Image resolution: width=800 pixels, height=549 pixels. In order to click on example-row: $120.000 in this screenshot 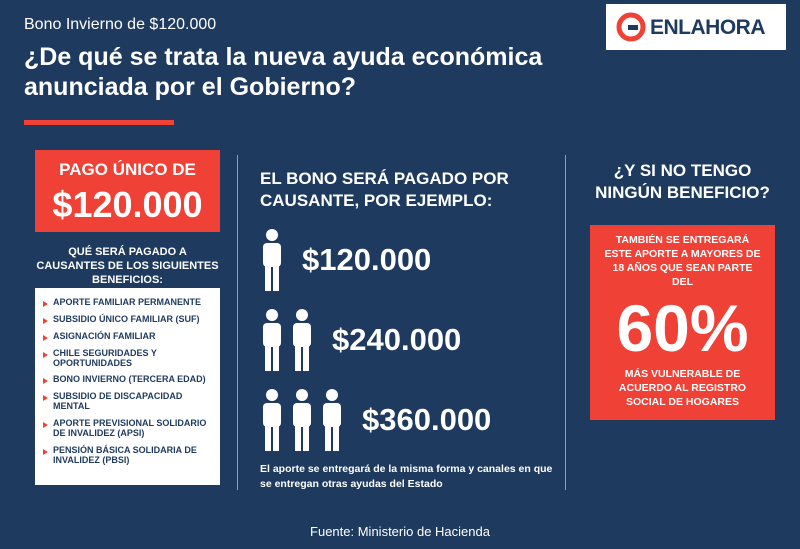, I will do `click(345, 260)`.